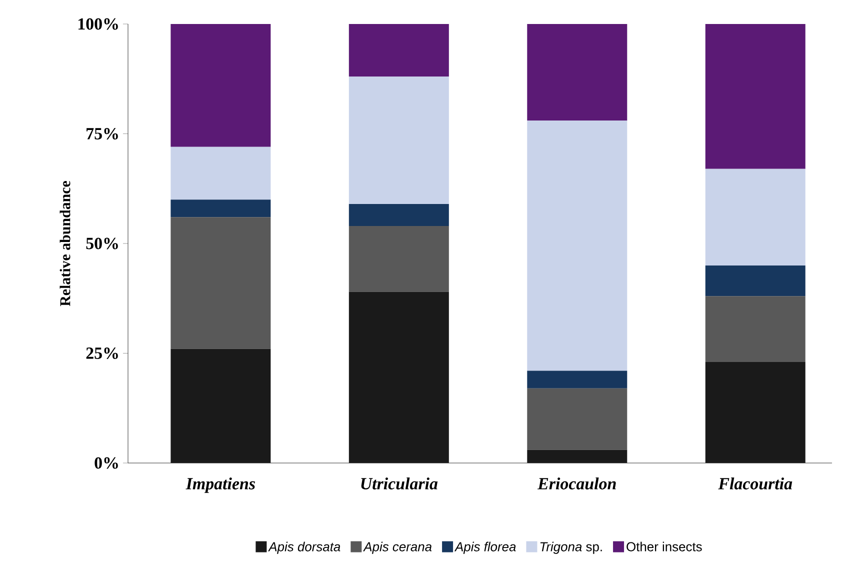 This screenshot has width=845, height=565. Describe the element at coordinates (220, 485) in the screenshot. I see `x-tick-label: Impatiens` at that location.